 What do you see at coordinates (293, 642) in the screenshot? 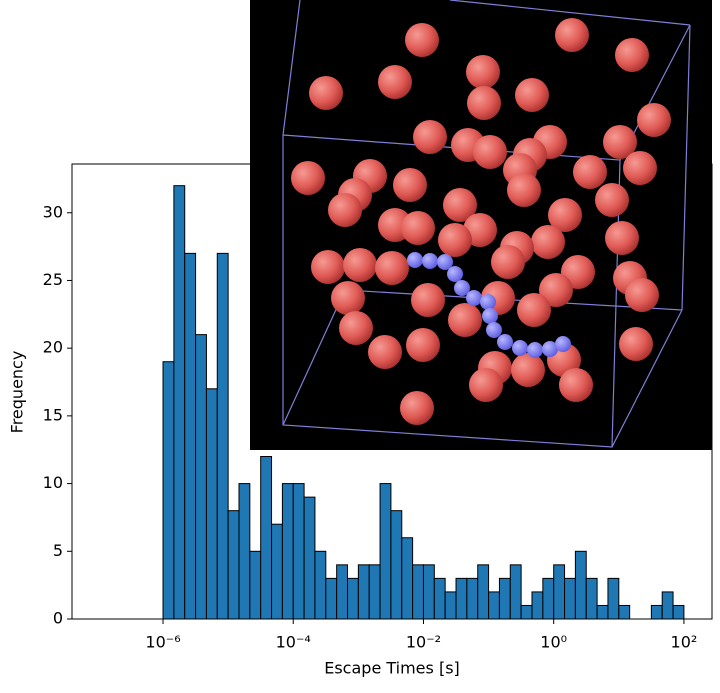
I see `x-tick-label: 10⁻⁴` at bounding box center [293, 642].